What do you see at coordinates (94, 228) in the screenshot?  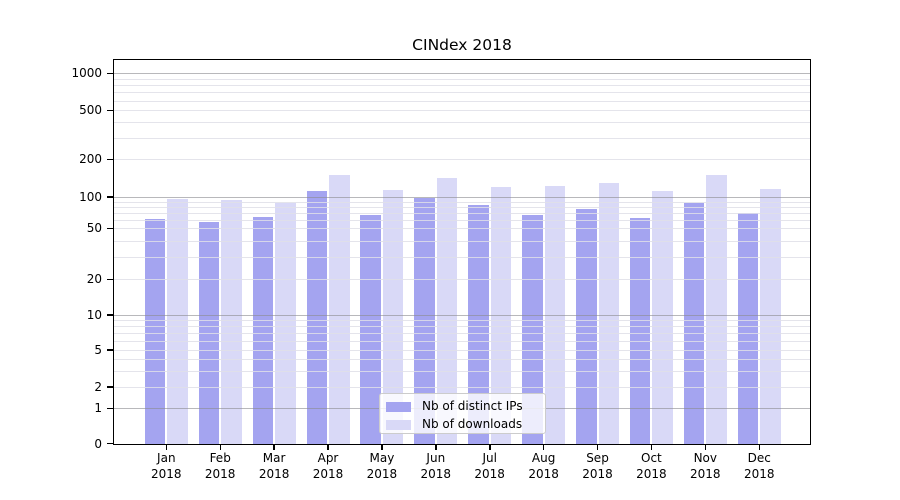 I see `y-tick-label: 50` at bounding box center [94, 228].